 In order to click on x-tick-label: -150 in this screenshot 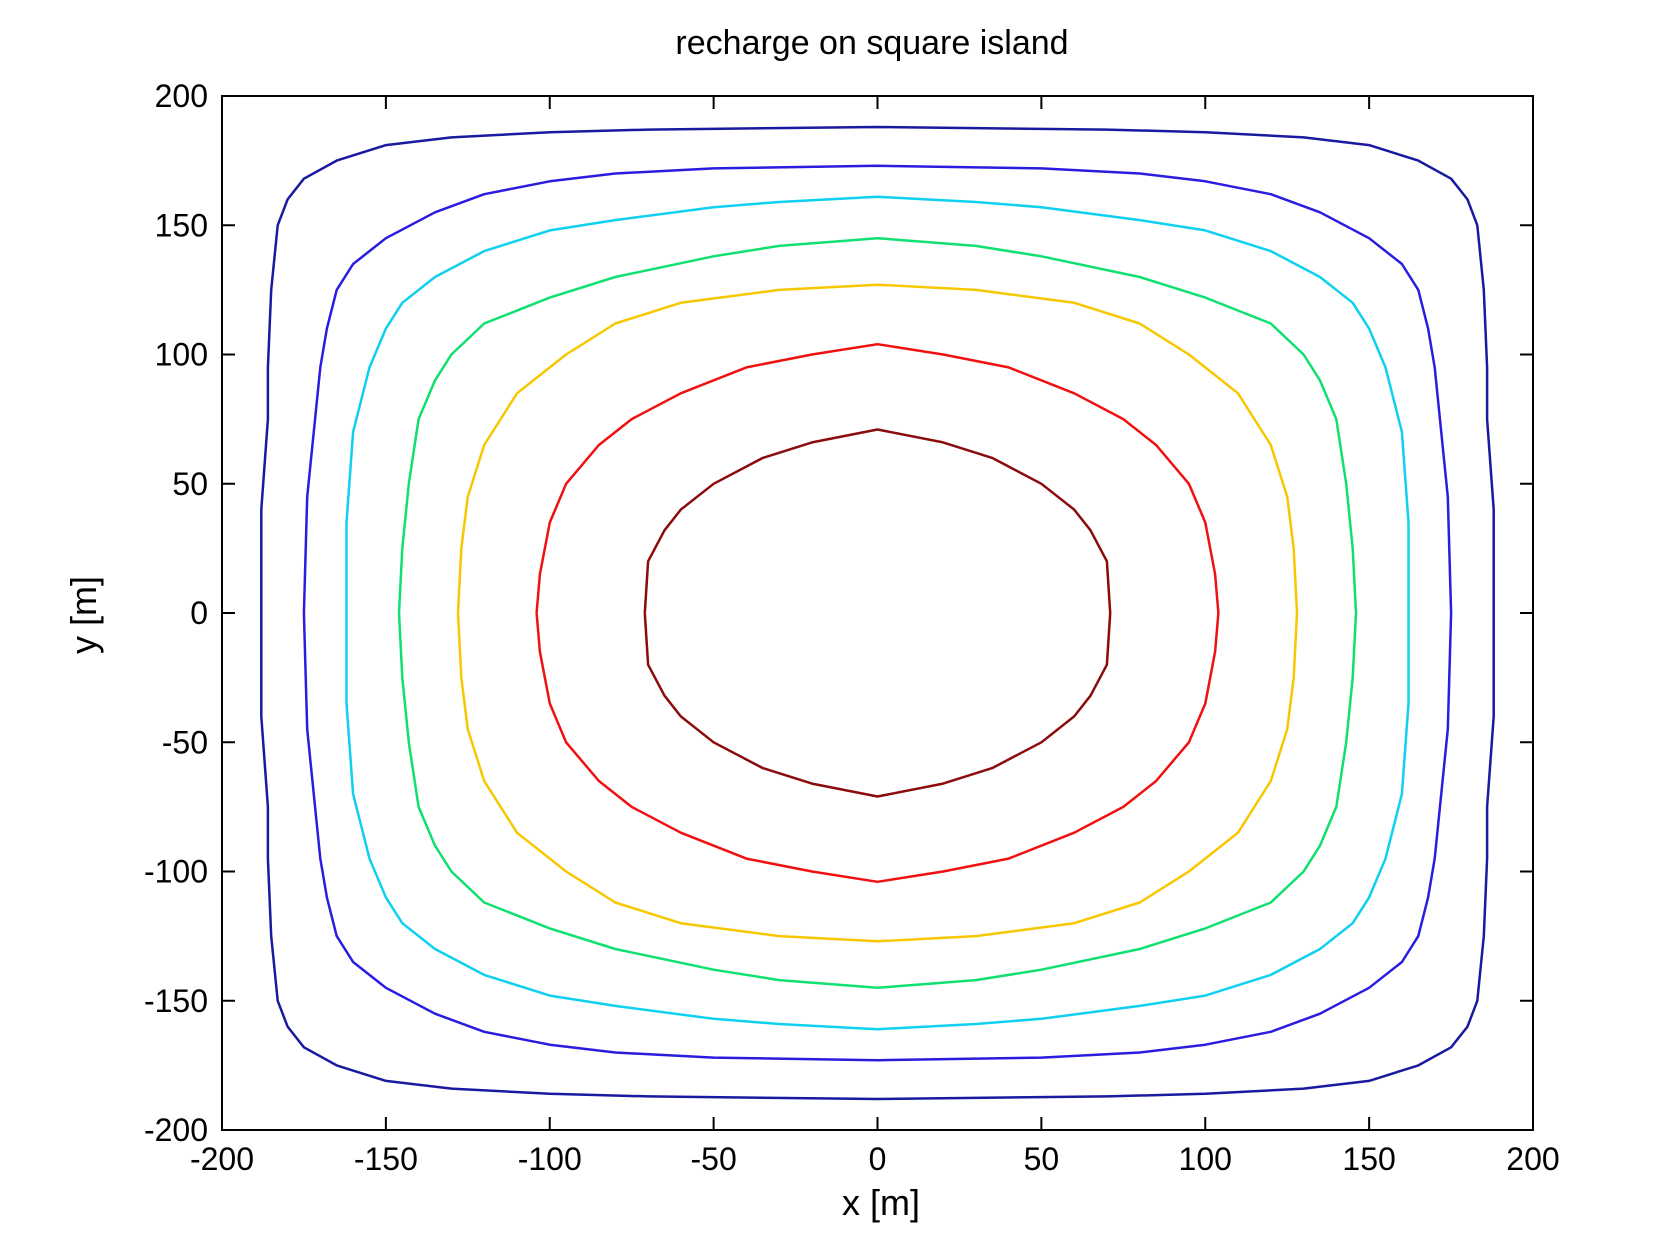, I will do `click(386, 1159)`.